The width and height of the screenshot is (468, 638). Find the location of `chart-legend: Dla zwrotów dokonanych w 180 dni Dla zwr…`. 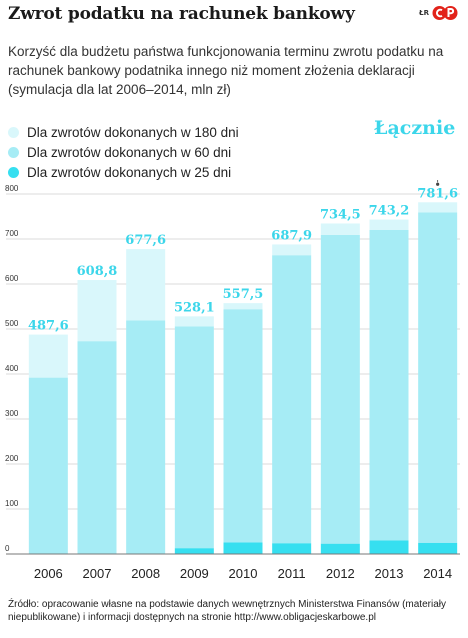

chart-legend: Dla zwrotów dokonanych w 180 dni Dla zwr… is located at coordinates (123, 152).